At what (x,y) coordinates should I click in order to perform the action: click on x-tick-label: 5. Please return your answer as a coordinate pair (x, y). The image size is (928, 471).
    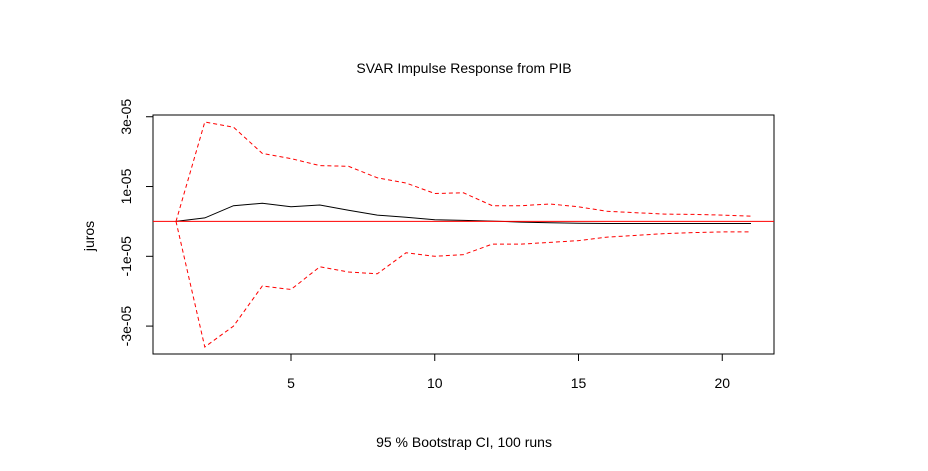
    Looking at the image, I should click on (291, 383).